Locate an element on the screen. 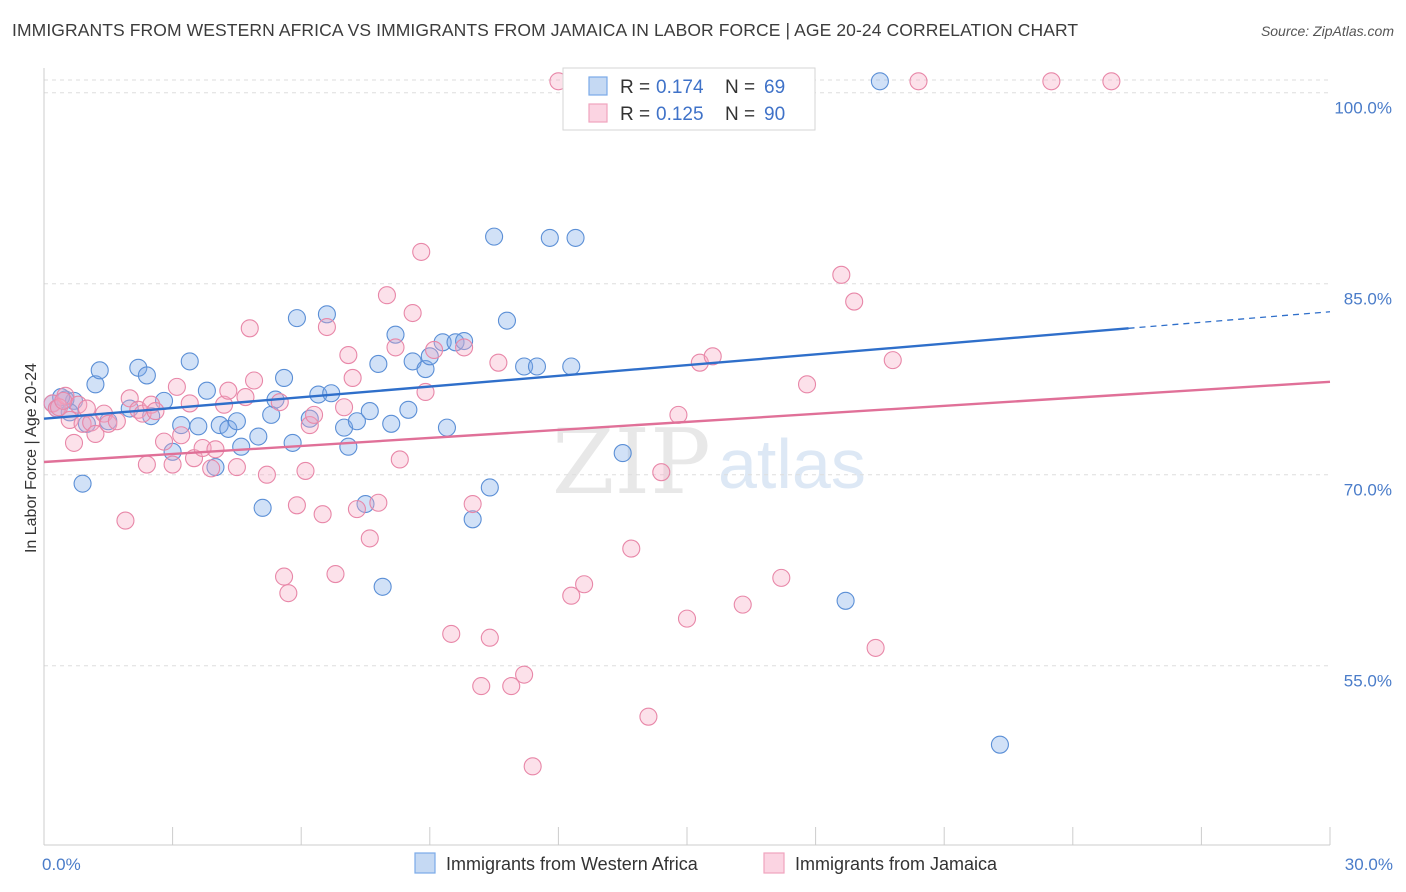 This screenshot has height=892, width=1406. legend-r-value-blue: 0.174 is located at coordinates (680, 87).